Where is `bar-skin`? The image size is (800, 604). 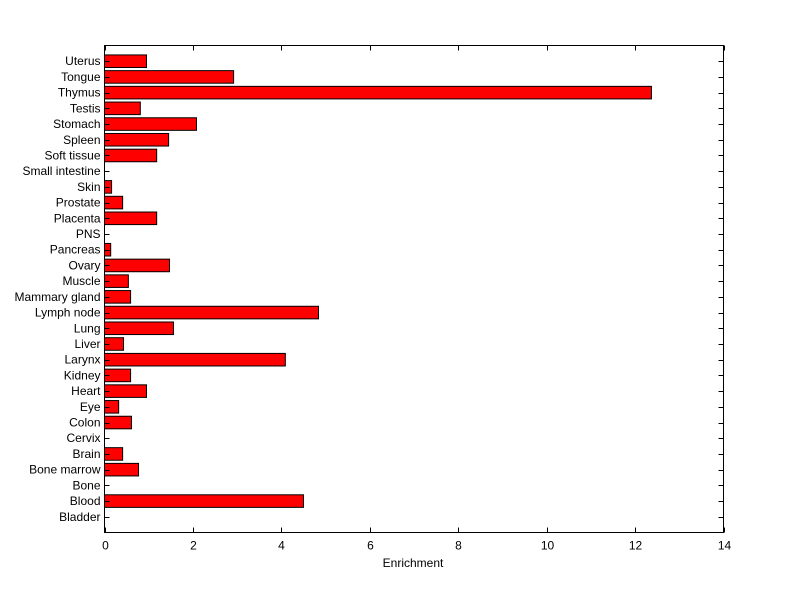
bar-skin is located at coordinates (108, 187).